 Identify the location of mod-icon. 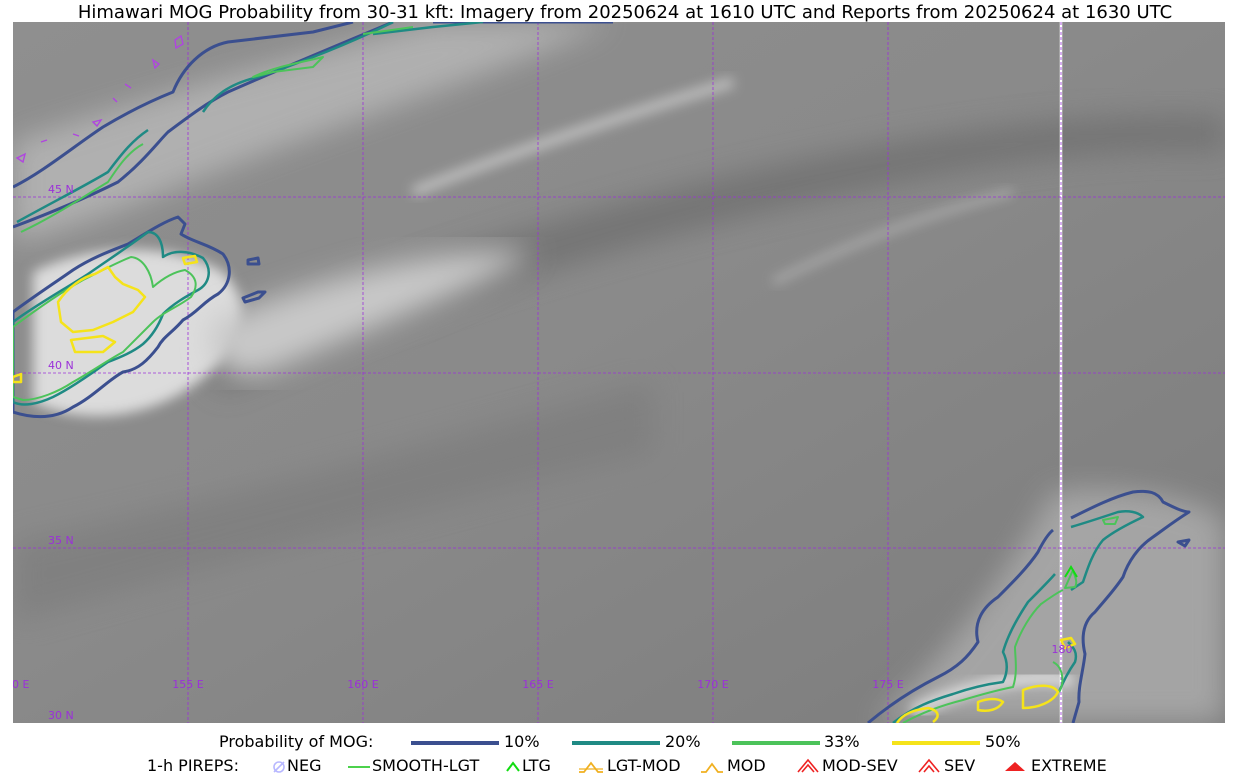
(712, 767).